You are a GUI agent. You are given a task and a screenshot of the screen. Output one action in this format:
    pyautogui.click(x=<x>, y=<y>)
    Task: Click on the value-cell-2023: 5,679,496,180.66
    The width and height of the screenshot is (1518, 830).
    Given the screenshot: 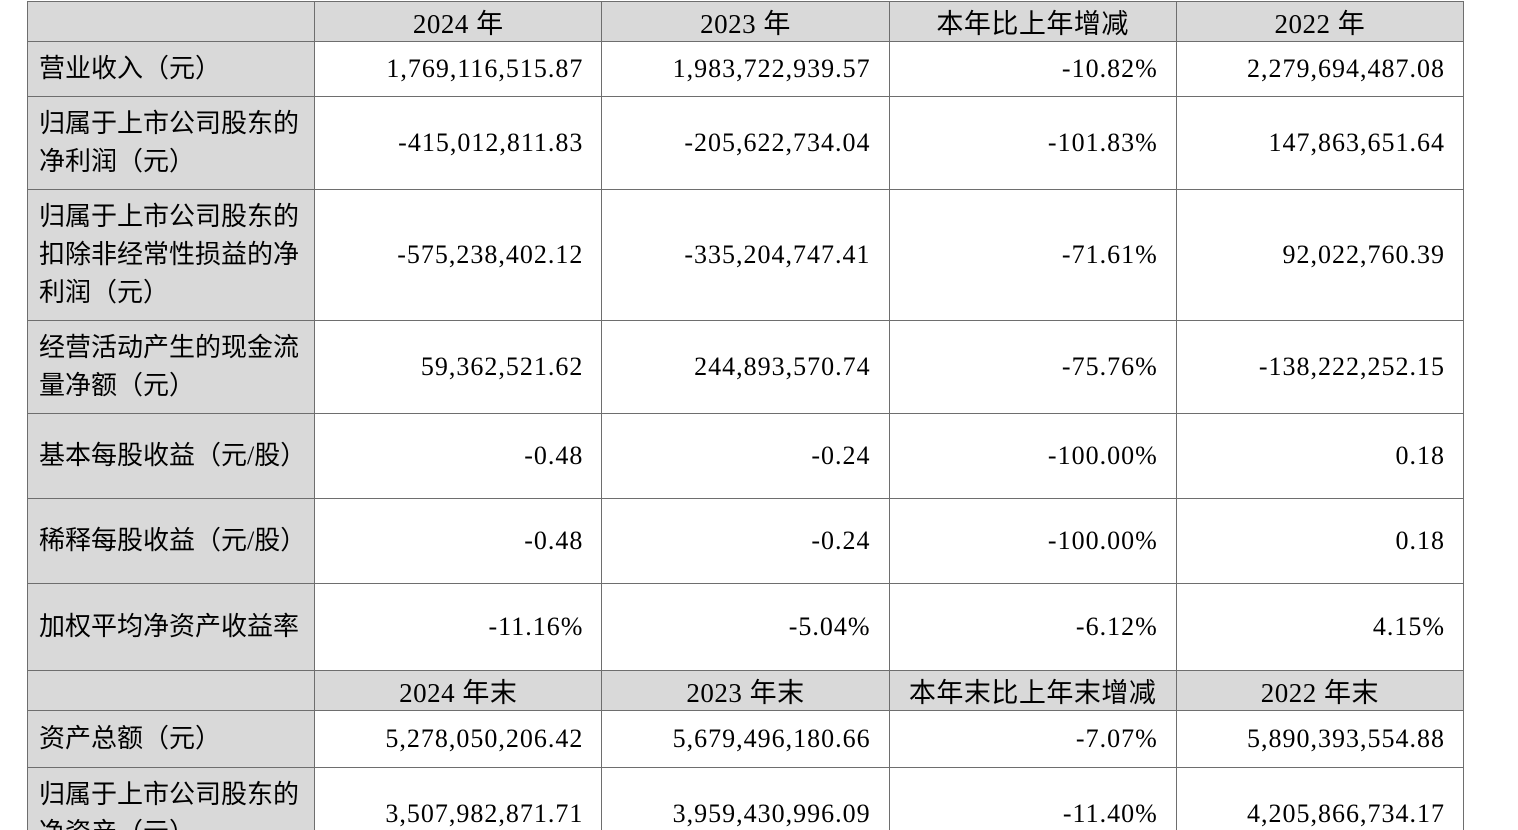 What is the action you would take?
    pyautogui.click(x=745, y=739)
    